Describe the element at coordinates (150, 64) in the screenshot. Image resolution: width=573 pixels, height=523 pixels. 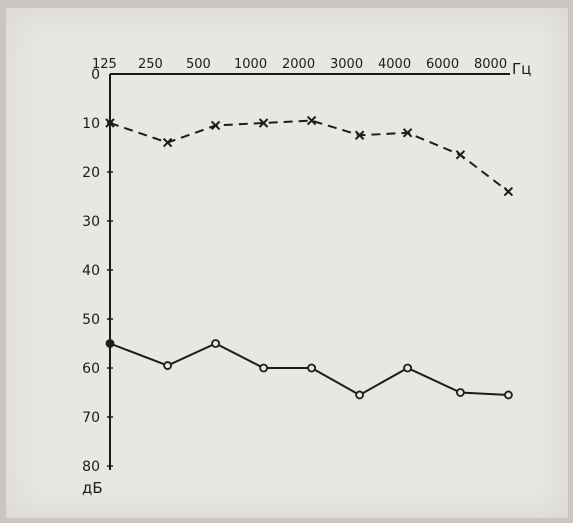
I see `x-tick-label: 250` at that location.